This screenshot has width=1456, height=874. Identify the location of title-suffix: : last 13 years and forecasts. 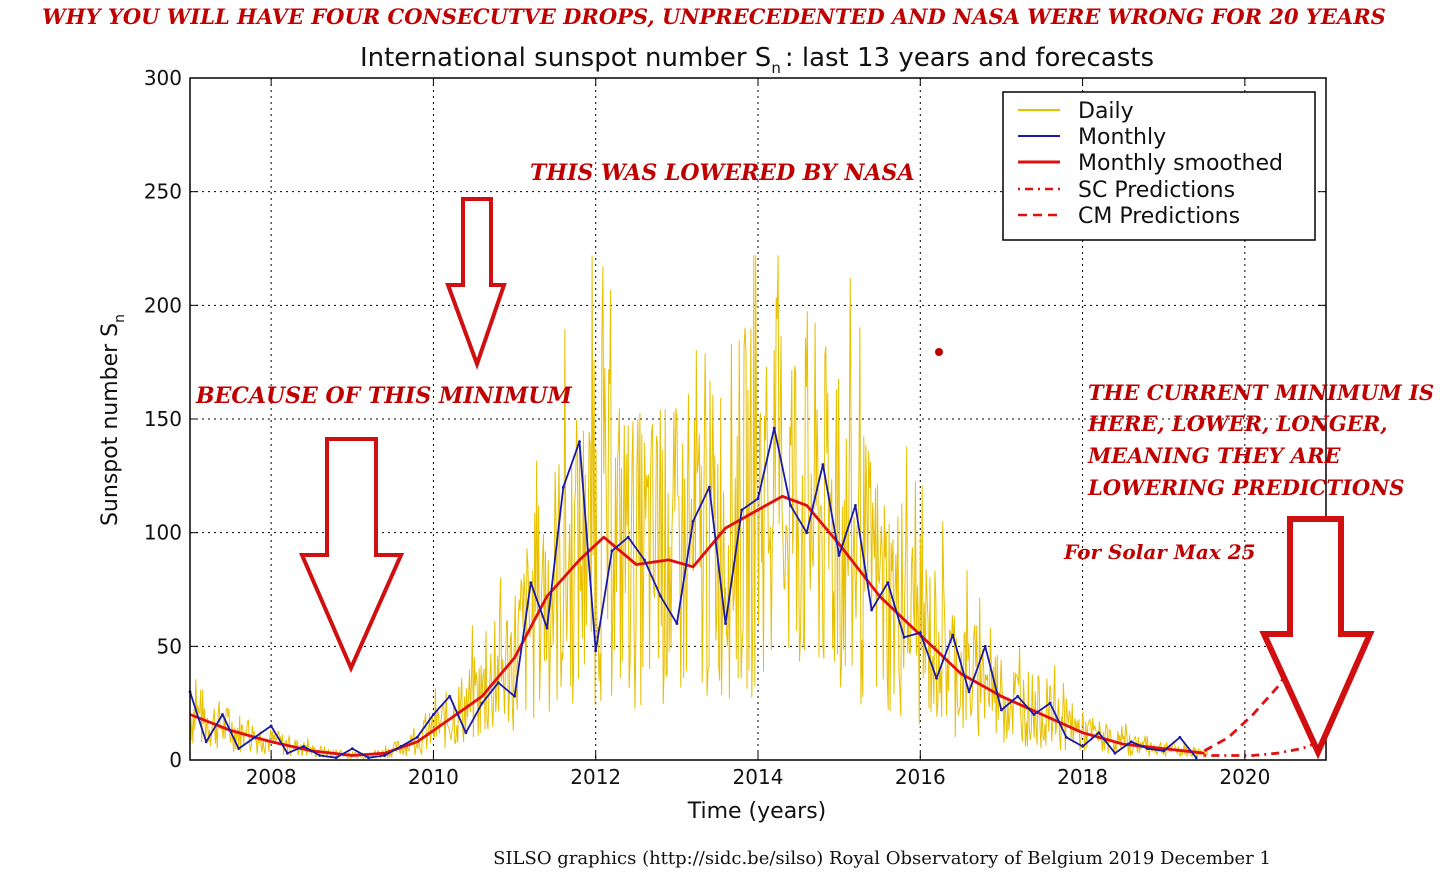
(969, 58).